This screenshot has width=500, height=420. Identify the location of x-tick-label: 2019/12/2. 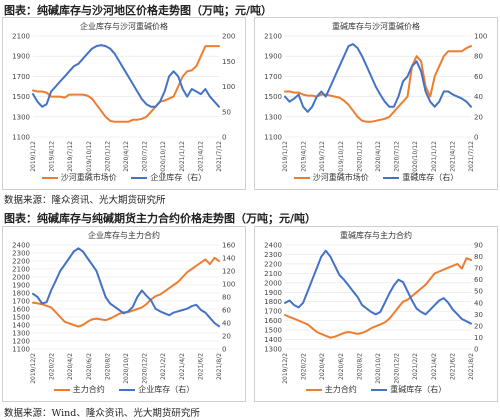
(33, 368).